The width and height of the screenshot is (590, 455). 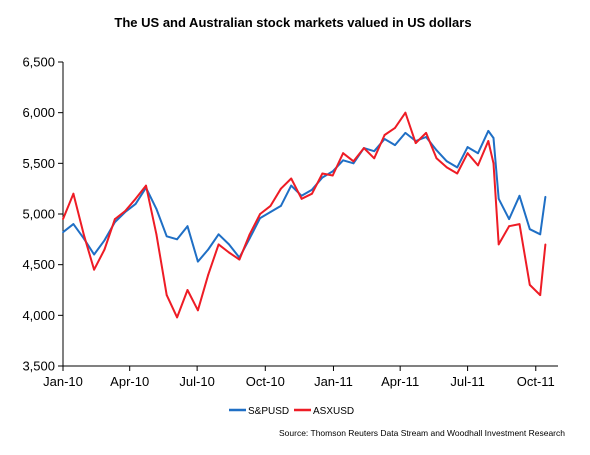 I want to click on y-tick-label: 5,000, so click(x=38, y=214).